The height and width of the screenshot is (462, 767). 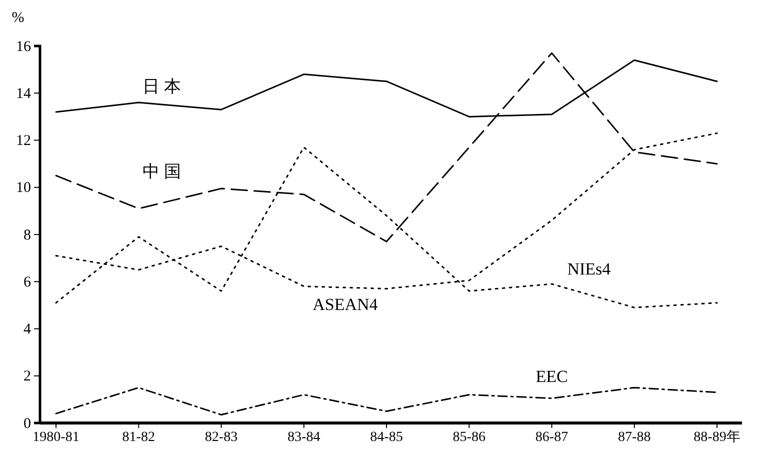 I want to click on series-label: 中 国, so click(x=161, y=171).